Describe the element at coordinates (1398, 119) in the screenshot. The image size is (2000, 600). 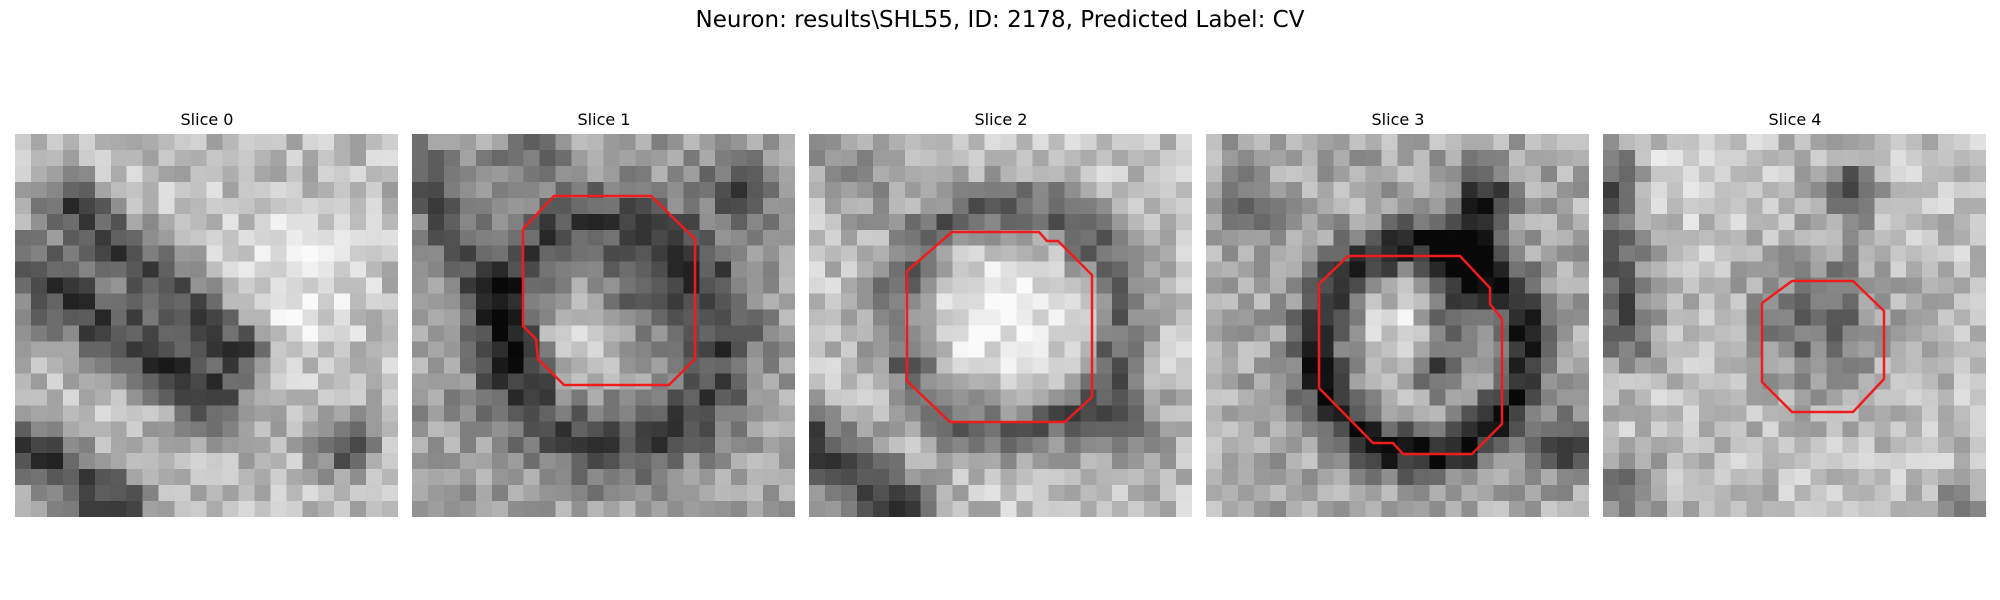
I see `slice-title-3: Slice 3` at that location.